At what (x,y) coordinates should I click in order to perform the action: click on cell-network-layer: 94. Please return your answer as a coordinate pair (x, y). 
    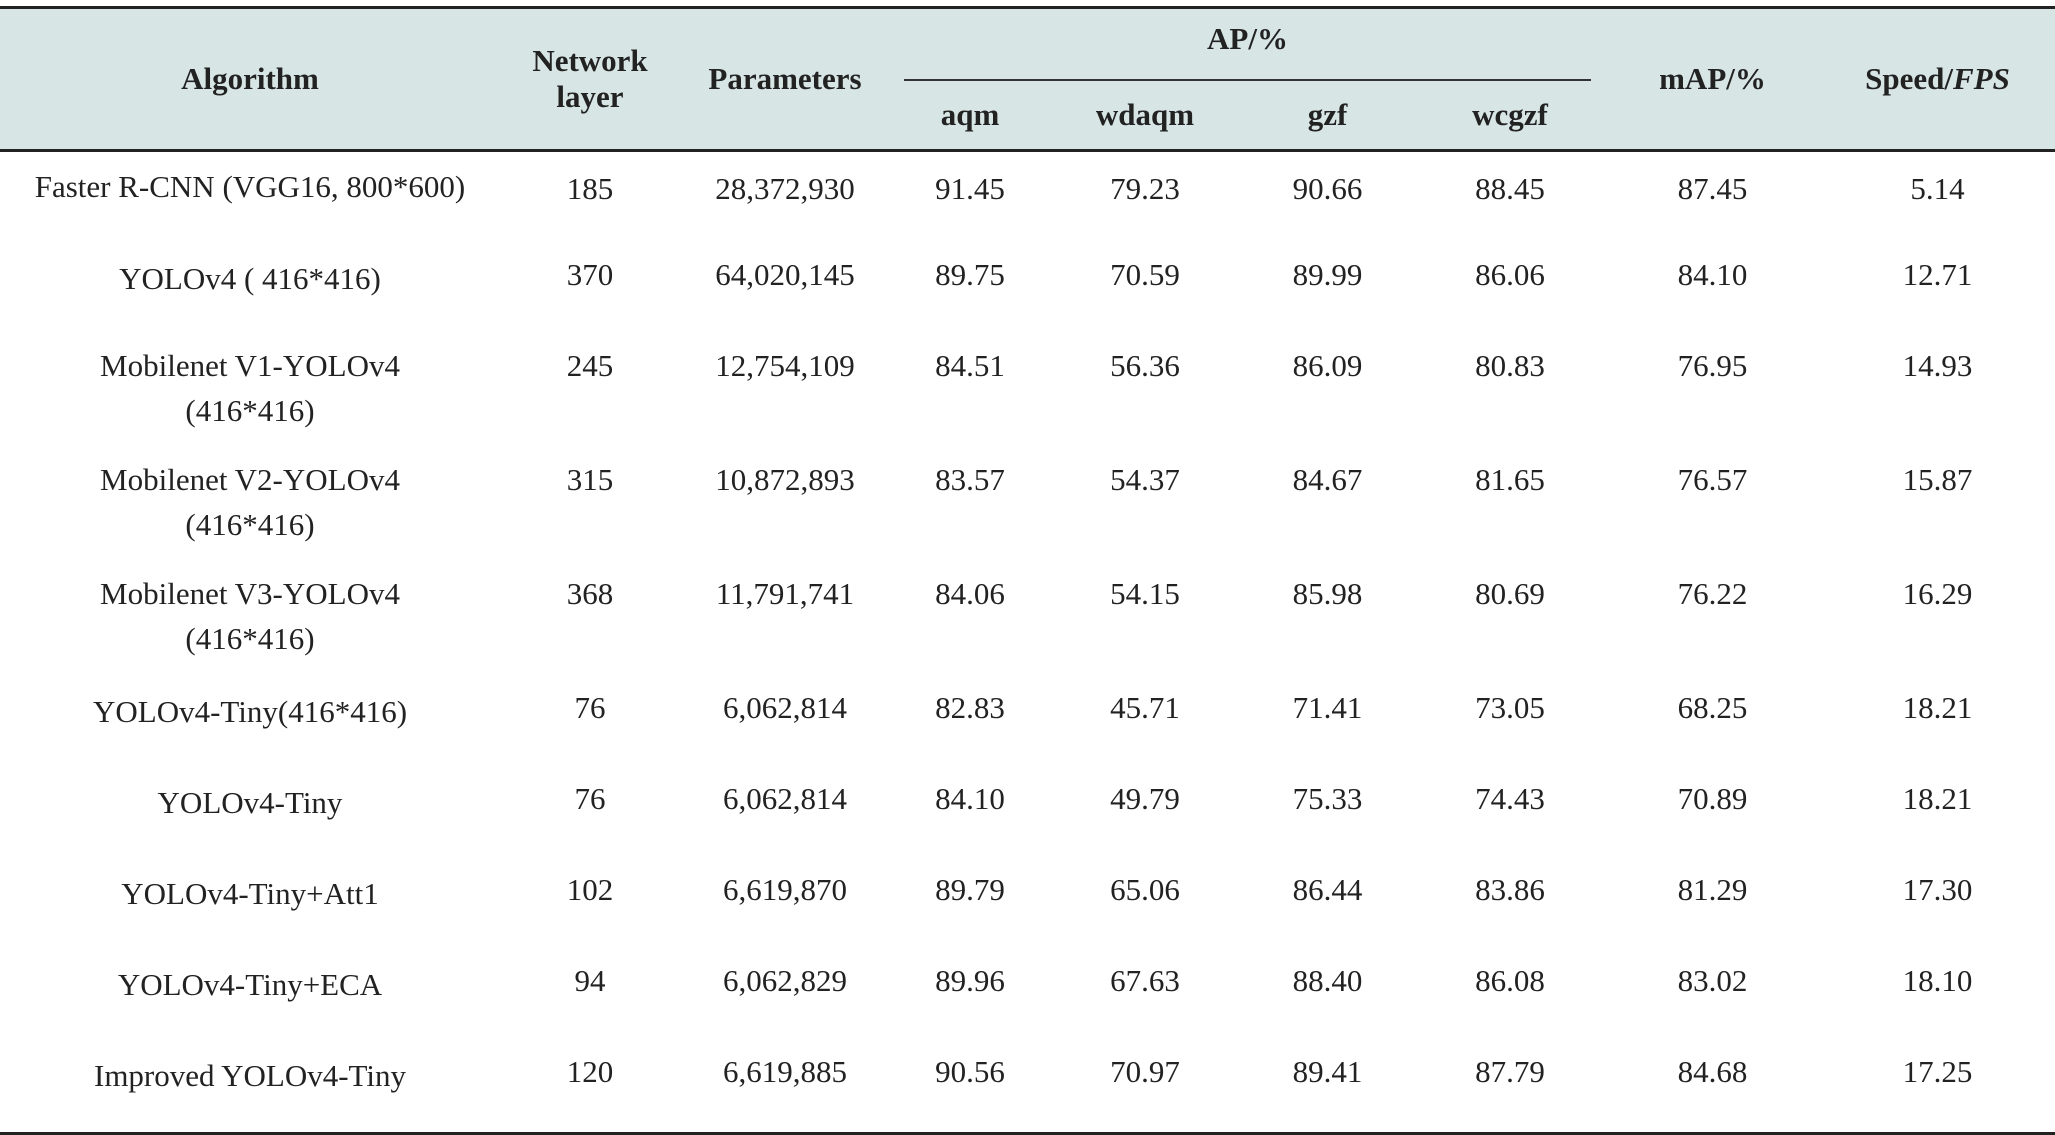
    Looking at the image, I should click on (590, 980).